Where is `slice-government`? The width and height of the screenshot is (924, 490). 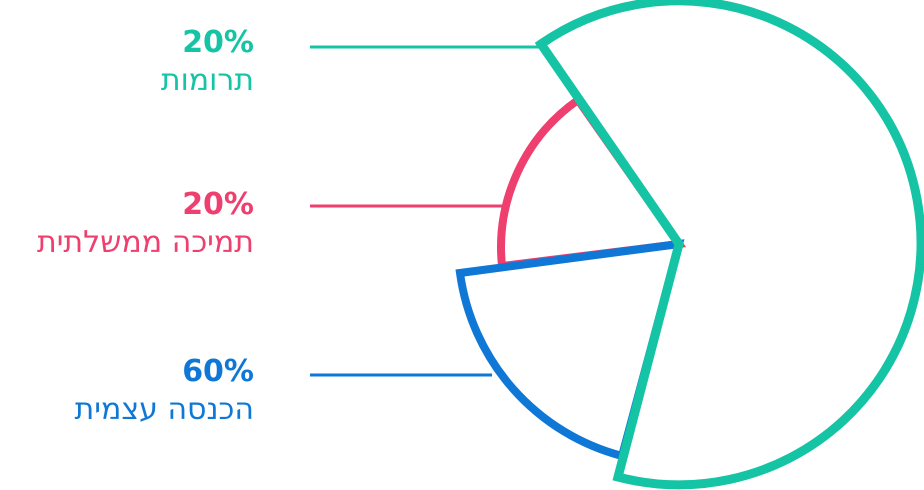 slice-government is located at coordinates (592, 182).